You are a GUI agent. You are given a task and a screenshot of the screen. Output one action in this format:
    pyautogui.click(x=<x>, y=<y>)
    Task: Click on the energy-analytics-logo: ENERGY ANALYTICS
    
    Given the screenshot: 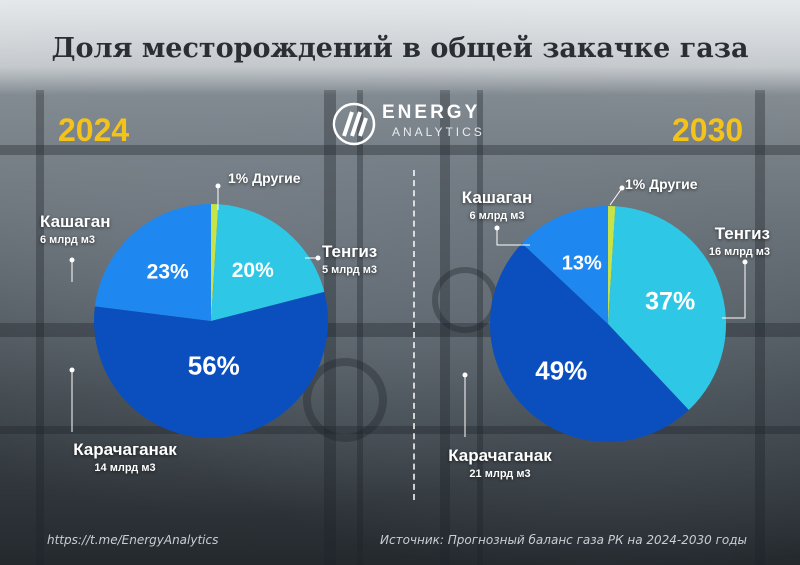 What is the action you would take?
    pyautogui.click(x=415, y=125)
    